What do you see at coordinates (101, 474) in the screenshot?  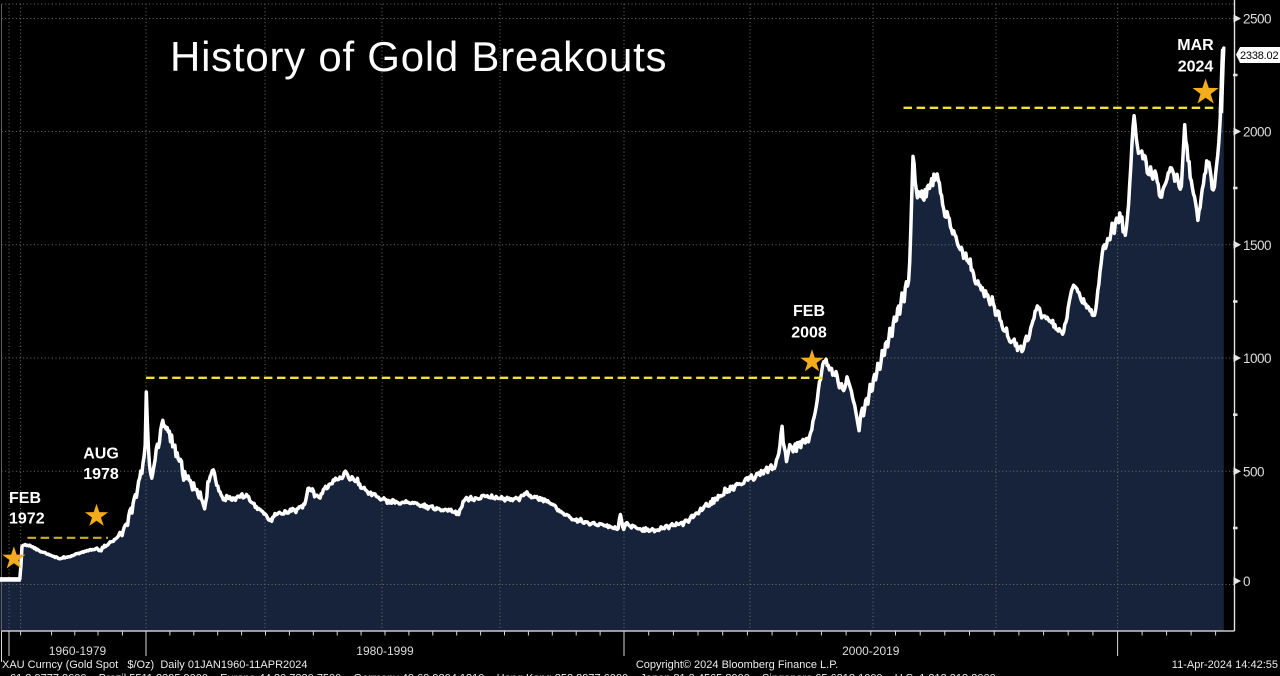 I see `svg-text: 1978` at bounding box center [101, 474].